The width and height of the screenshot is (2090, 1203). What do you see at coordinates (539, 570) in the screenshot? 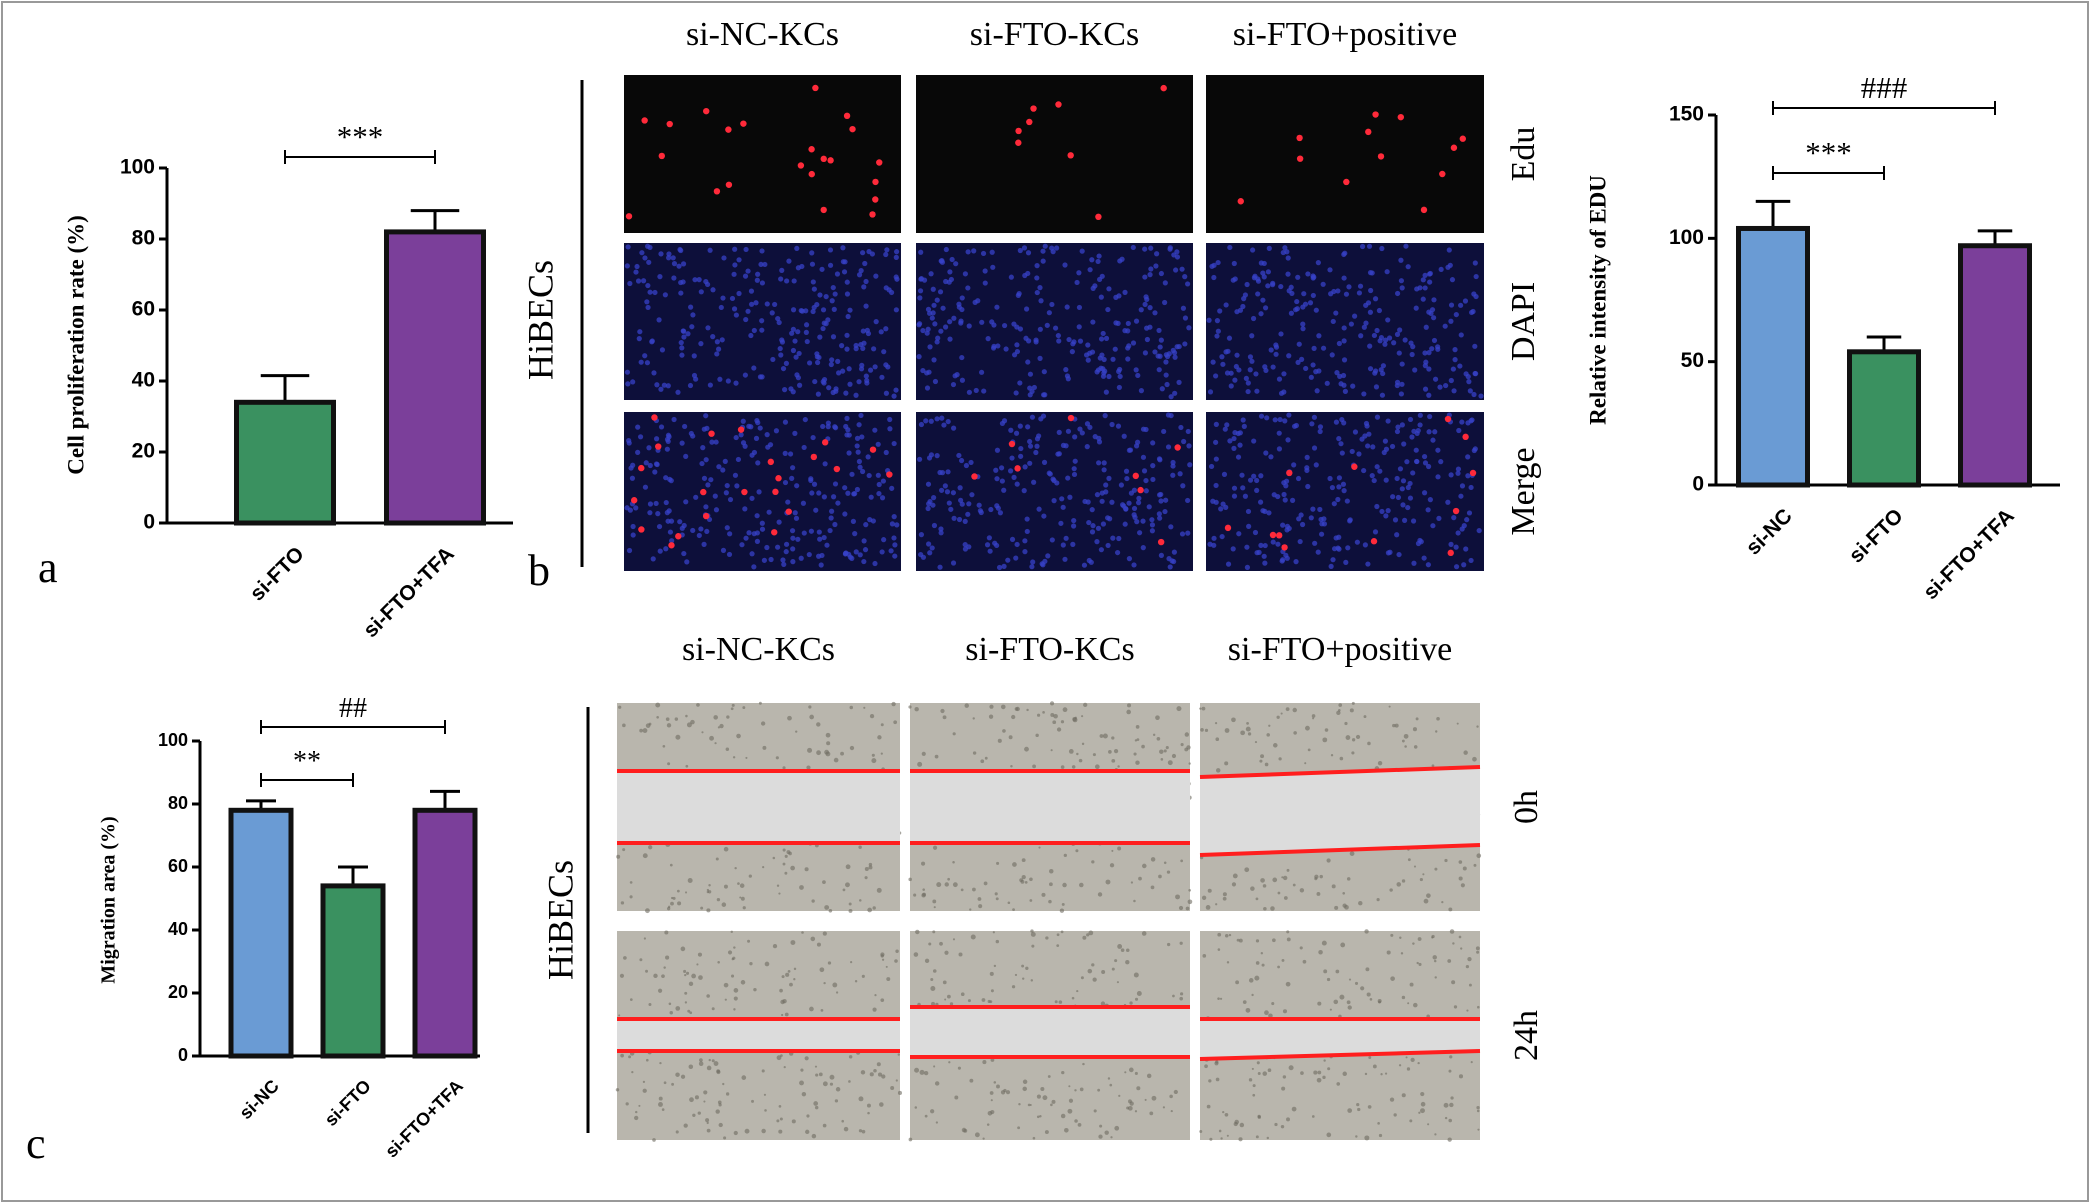
I see `panel-label: b` at bounding box center [539, 570].